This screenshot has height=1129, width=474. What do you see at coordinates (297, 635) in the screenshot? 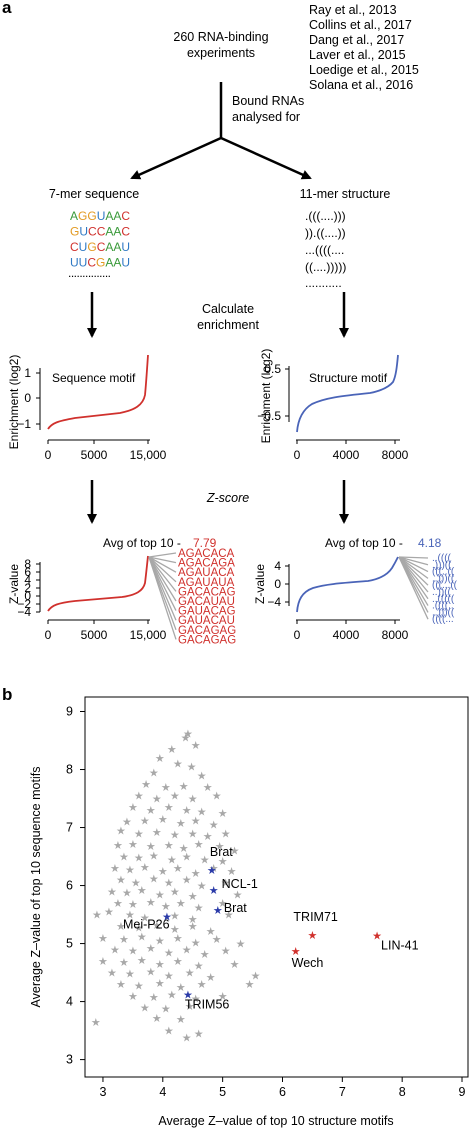
I see `struct-z-xtick: 0` at bounding box center [297, 635].